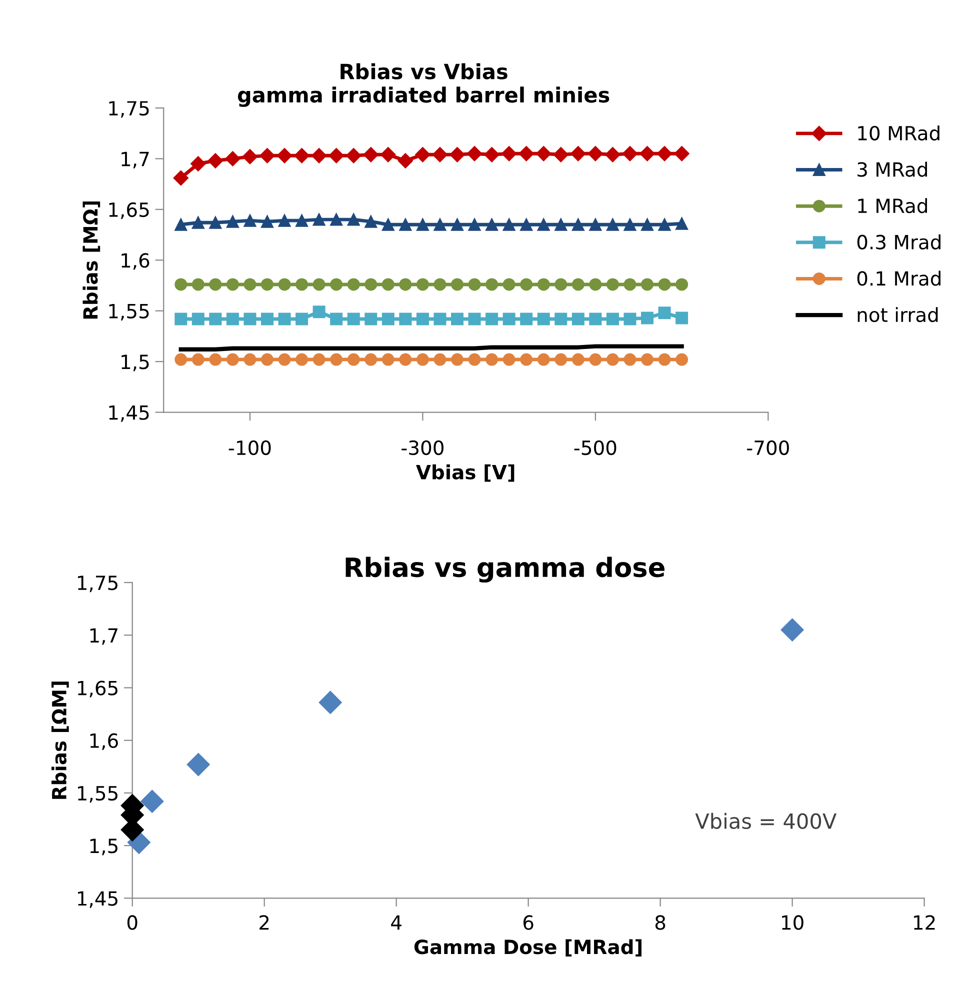 The image size is (959, 987). Describe the element at coordinates (505, 569) in the screenshot. I see `chart-title: Rbias vs gamma dose` at that location.